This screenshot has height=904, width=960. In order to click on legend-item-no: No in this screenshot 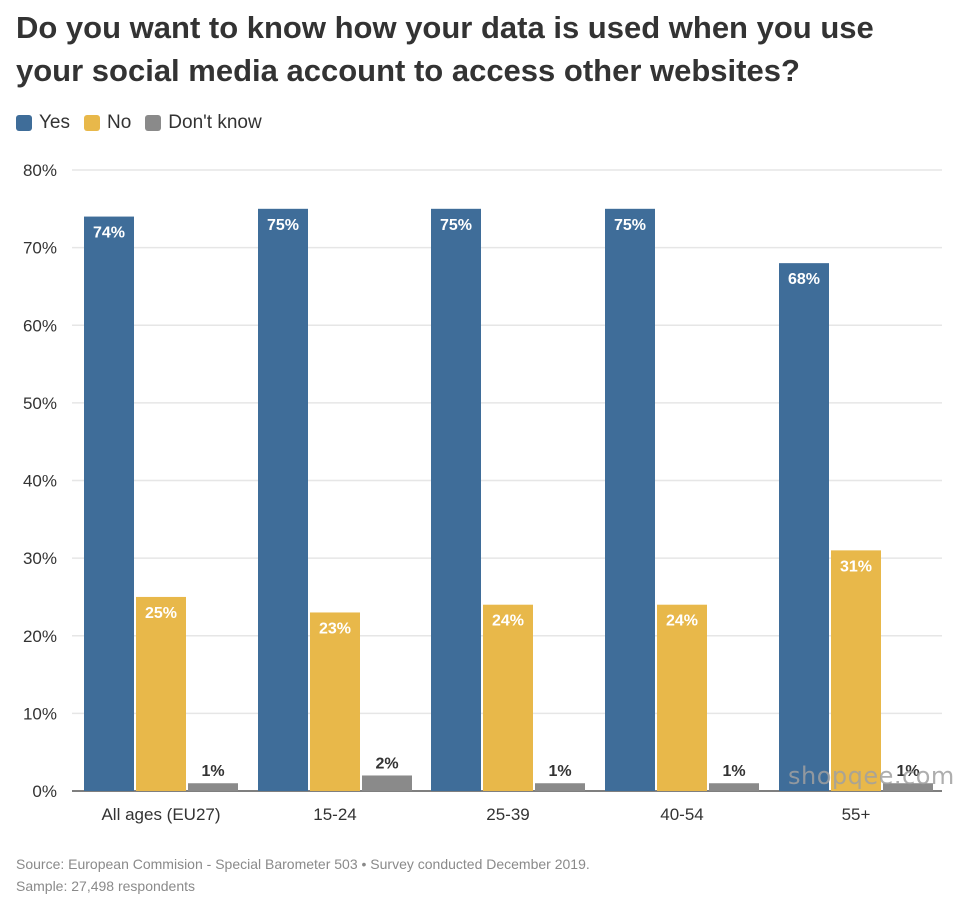, I will do `click(107, 123)`.